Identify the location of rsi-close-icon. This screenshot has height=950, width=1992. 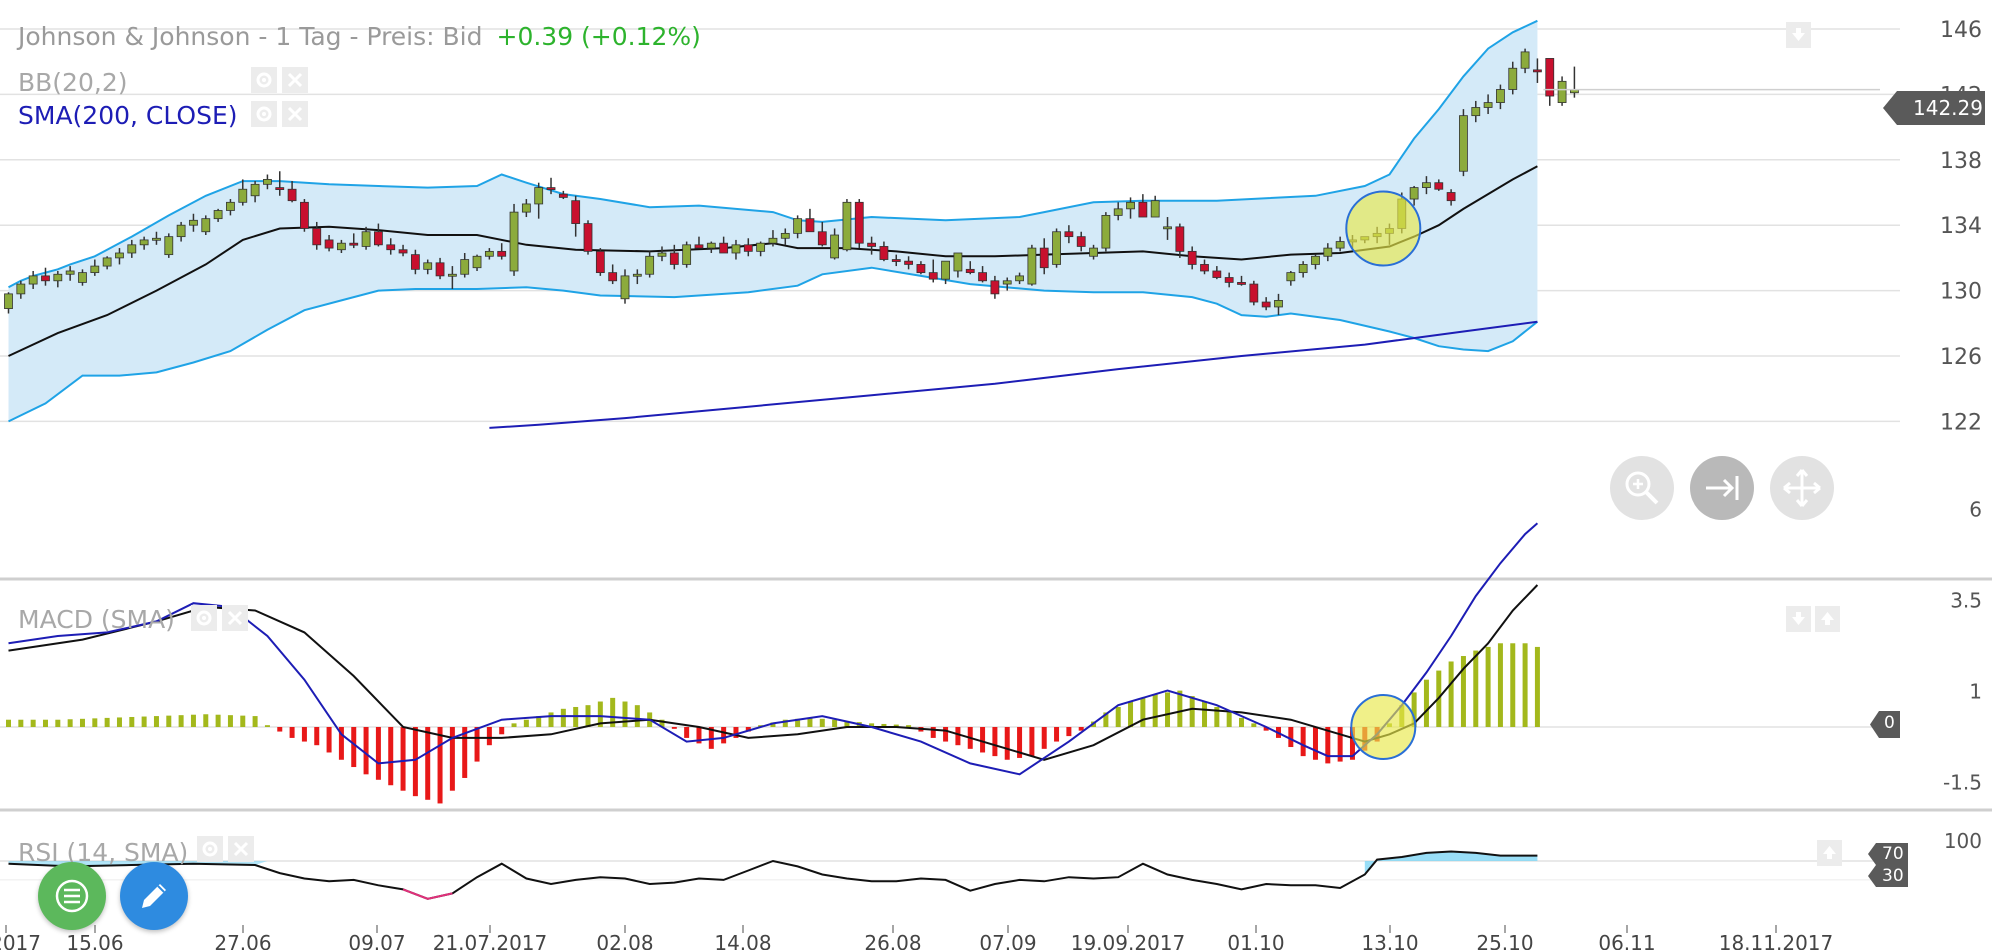
(241, 849).